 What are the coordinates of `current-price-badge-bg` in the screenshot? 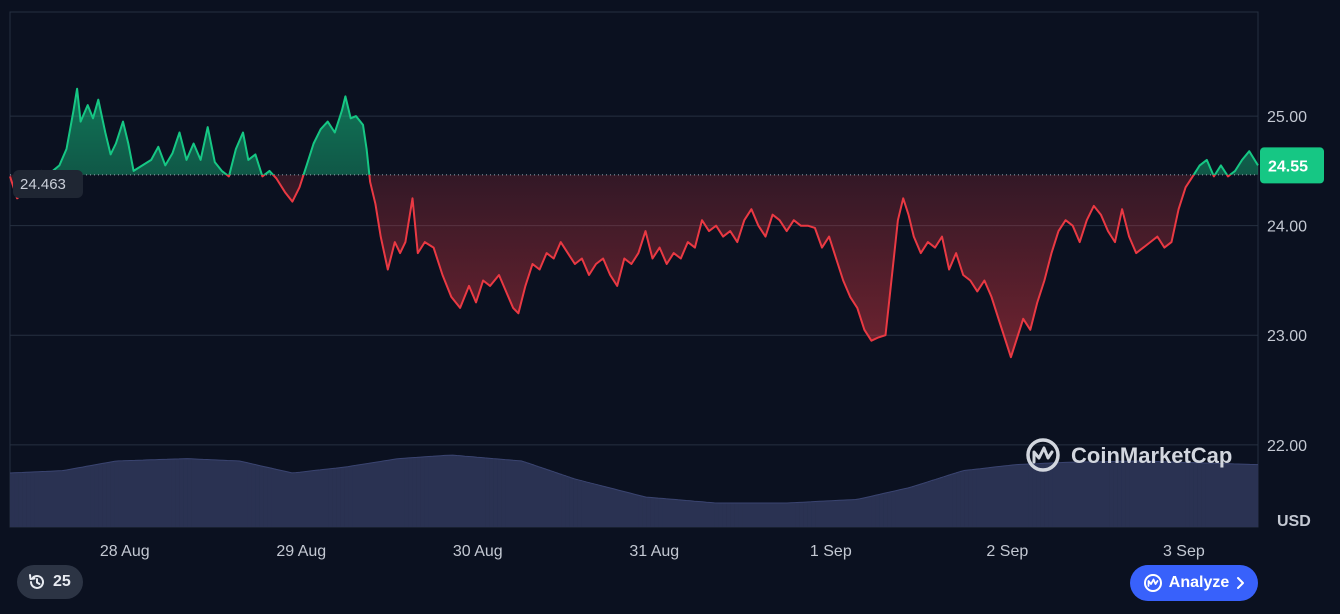 It's located at (1292, 165).